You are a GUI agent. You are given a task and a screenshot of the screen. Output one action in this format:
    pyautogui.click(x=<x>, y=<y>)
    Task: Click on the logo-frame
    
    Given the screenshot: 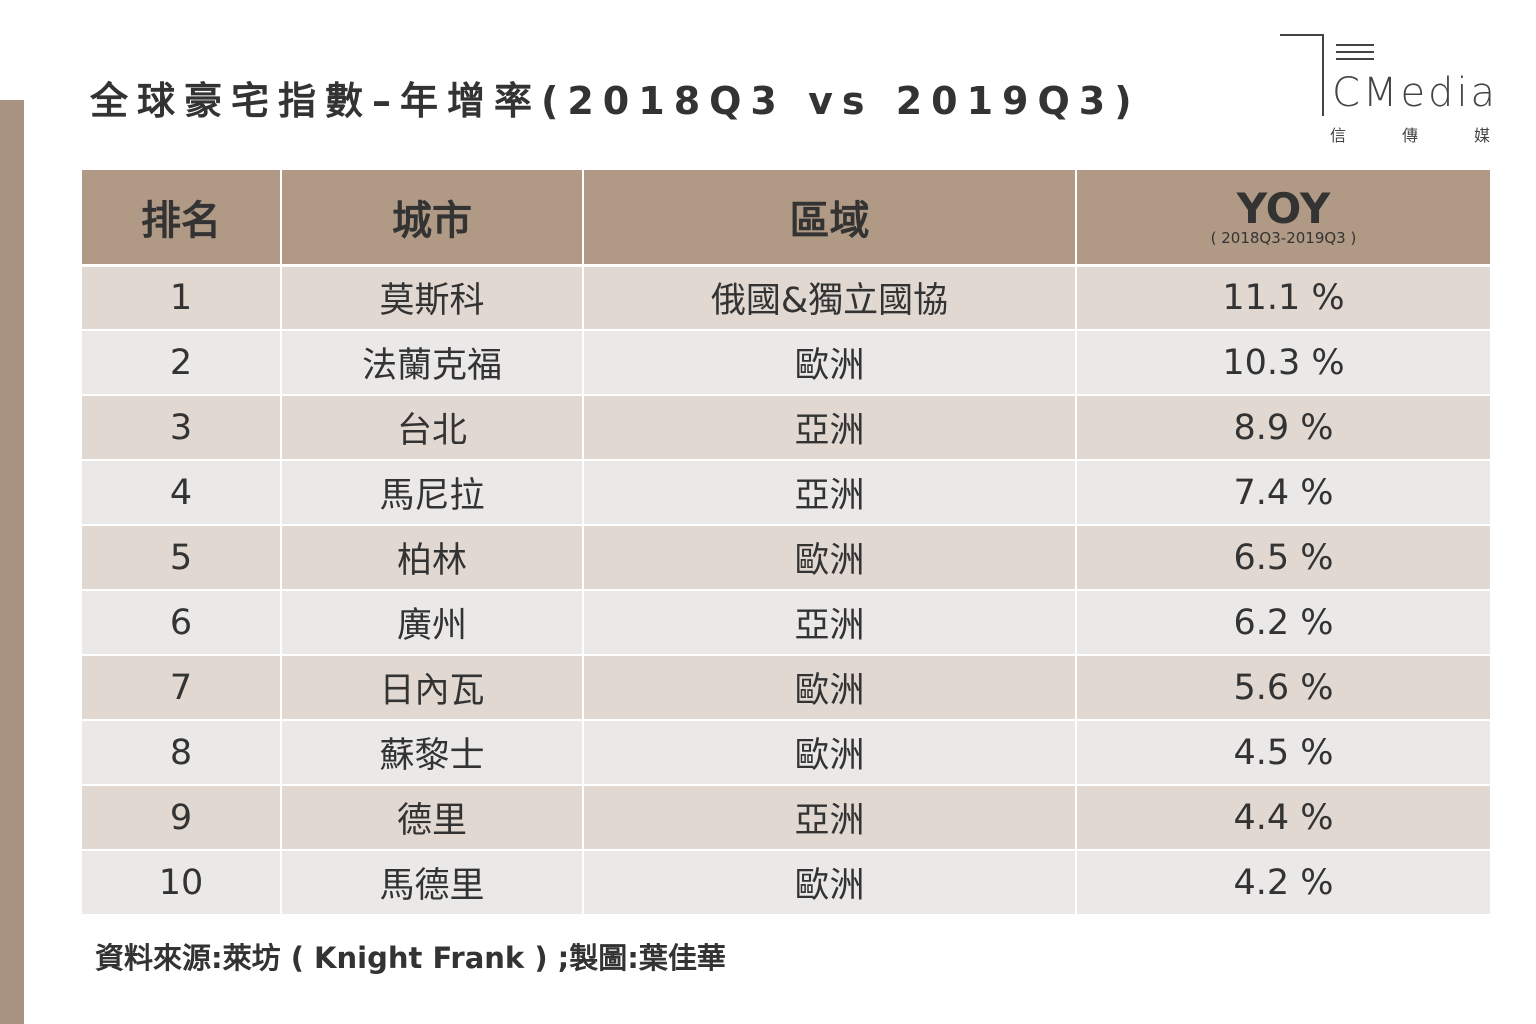 What is the action you would take?
    pyautogui.click(x=1302, y=75)
    